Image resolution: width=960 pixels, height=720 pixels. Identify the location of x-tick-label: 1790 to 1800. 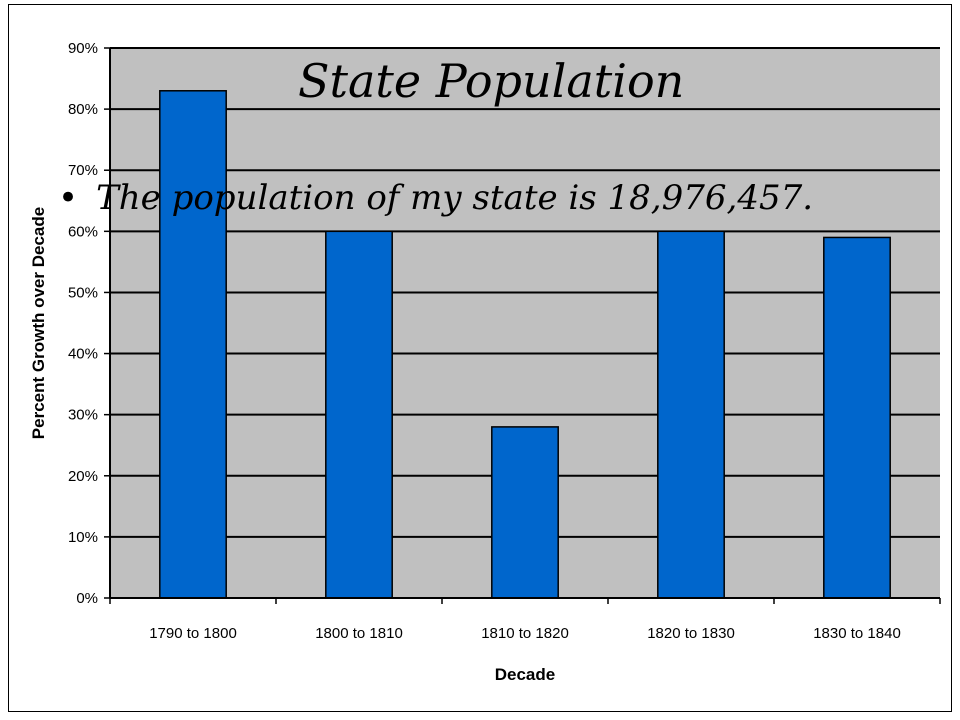
(193, 633).